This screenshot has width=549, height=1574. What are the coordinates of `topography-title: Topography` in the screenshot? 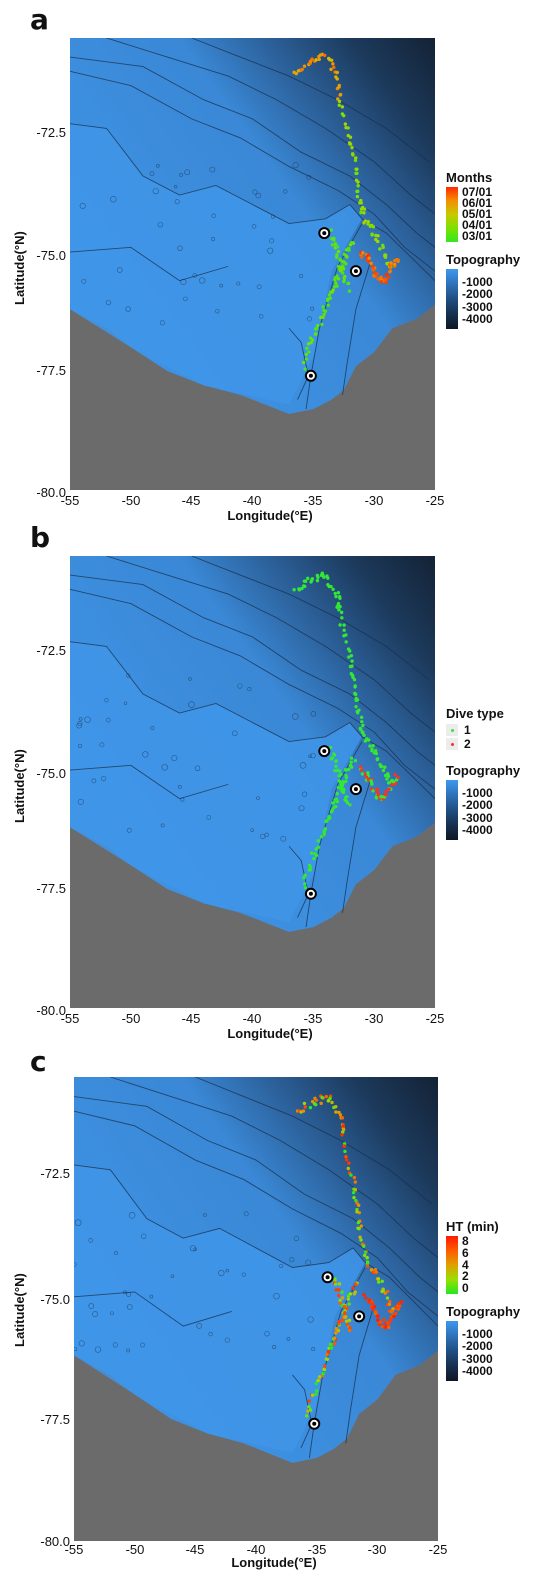 It's located at (483, 1311).